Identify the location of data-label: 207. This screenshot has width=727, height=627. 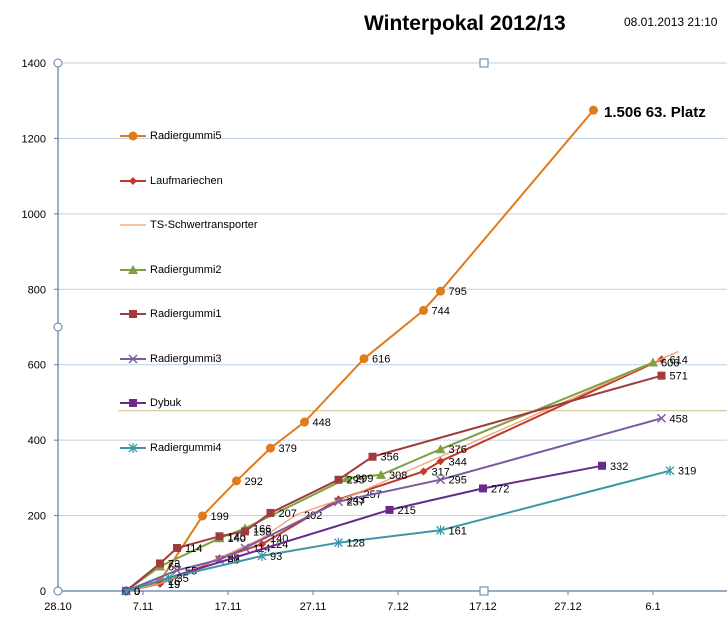
(288, 514).